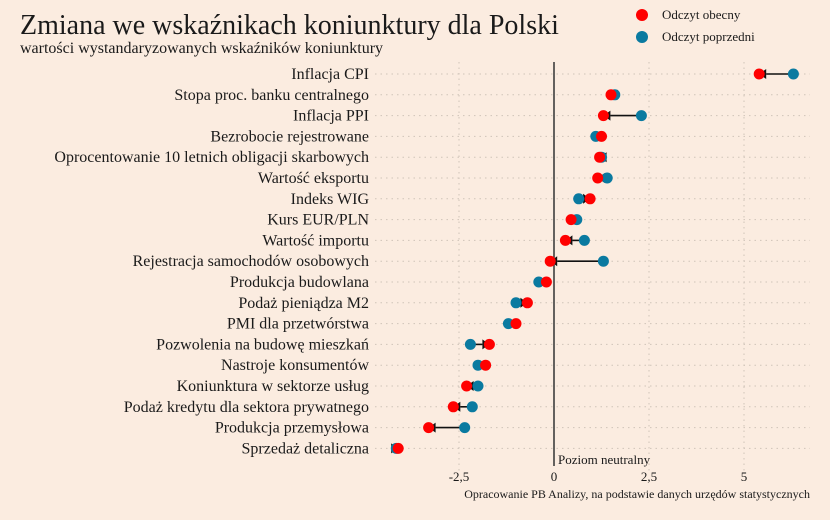 This screenshot has height=520, width=830. Describe the element at coordinates (330, 199) in the screenshot. I see `category-label: Indeks WIG` at that location.